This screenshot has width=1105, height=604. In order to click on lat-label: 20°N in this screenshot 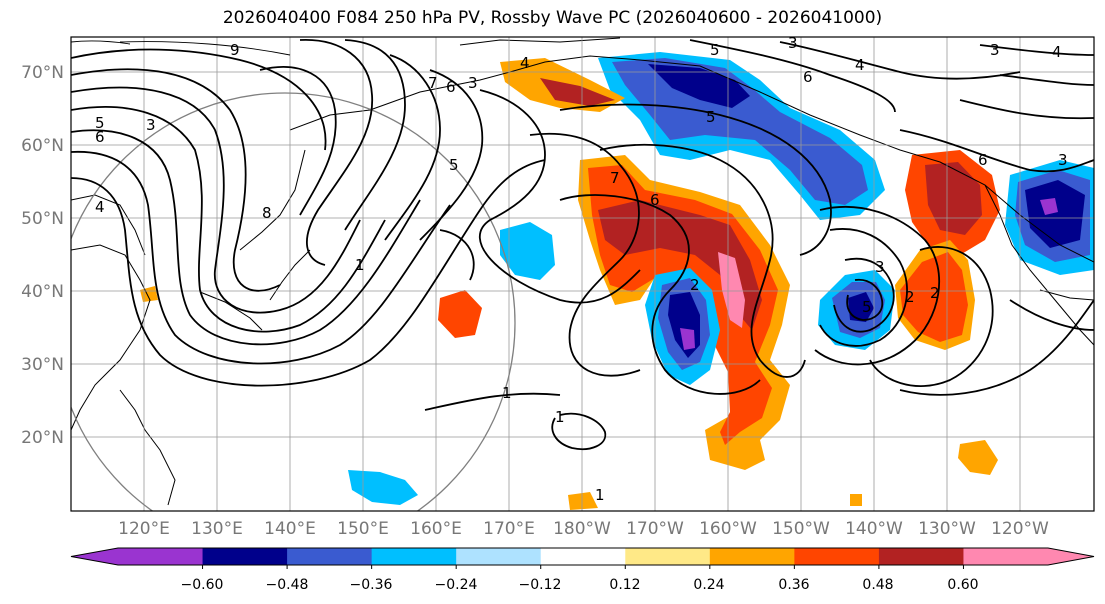, I will do `click(42, 438)`.